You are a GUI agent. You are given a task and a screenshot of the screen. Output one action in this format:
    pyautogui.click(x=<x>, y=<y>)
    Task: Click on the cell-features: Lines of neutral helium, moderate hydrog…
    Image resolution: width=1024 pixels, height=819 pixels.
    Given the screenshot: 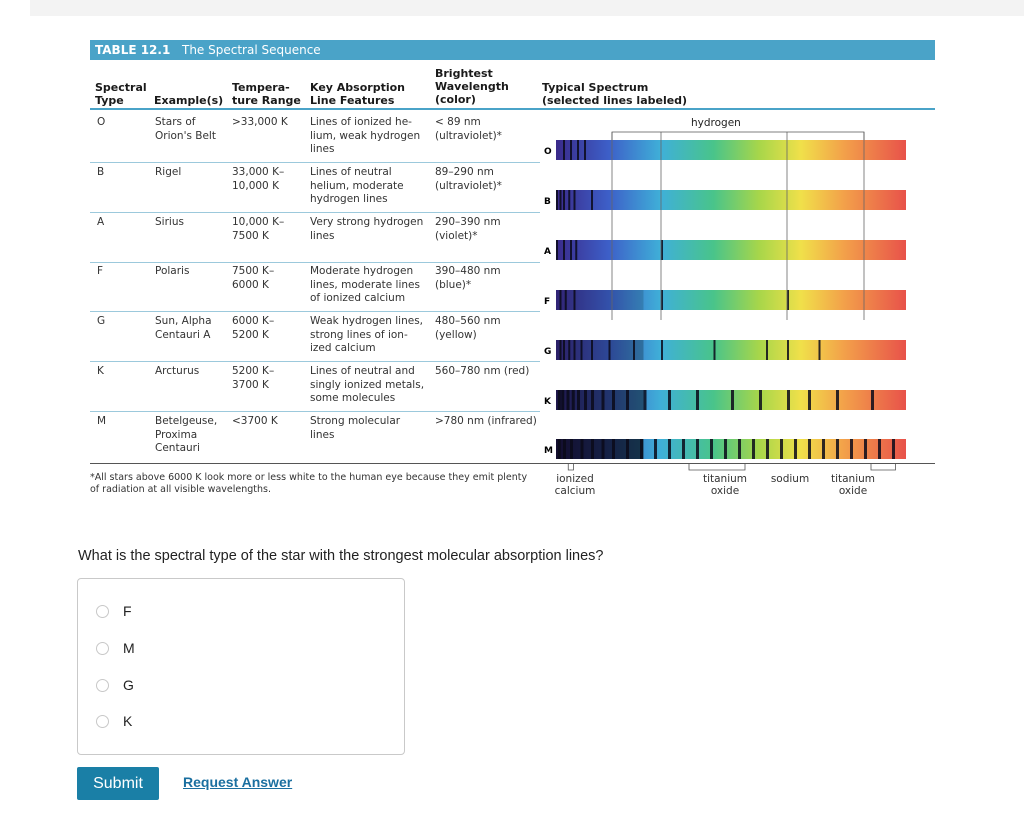 What is the action you would take?
    pyautogui.click(x=357, y=185)
    